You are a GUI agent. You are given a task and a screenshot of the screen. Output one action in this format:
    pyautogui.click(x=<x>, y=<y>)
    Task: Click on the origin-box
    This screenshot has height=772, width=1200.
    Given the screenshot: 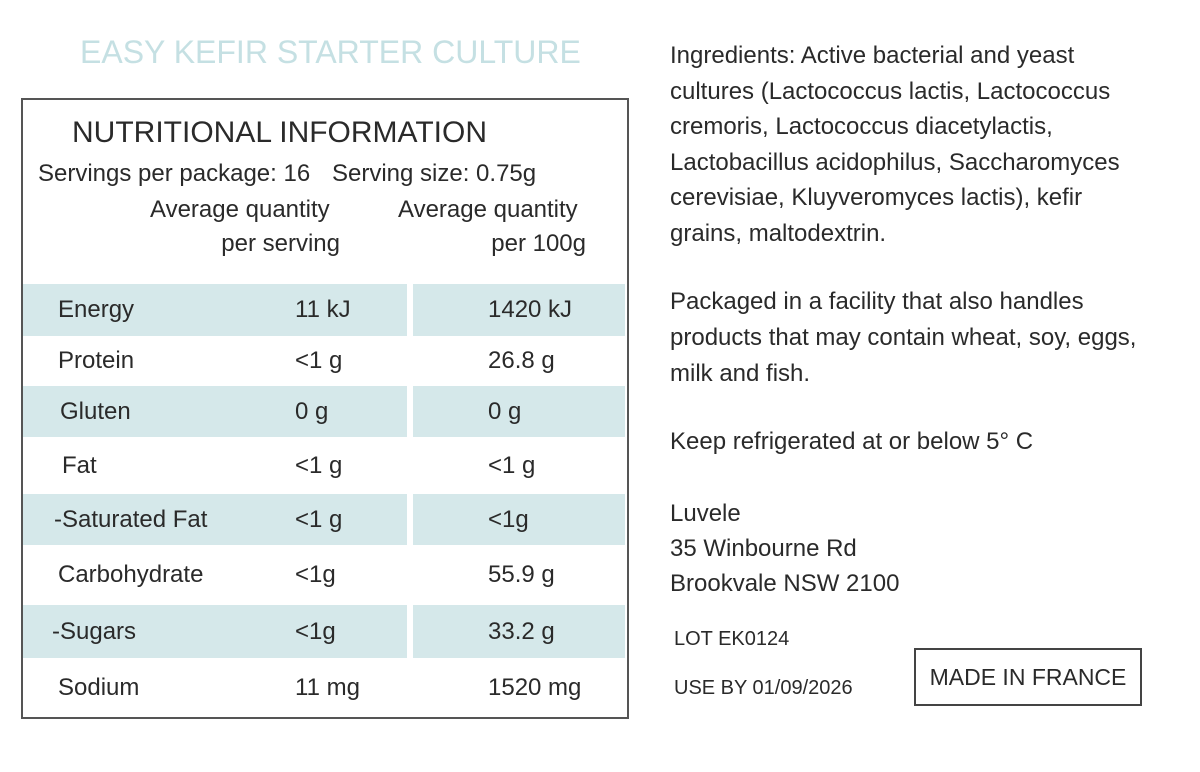 What is the action you would take?
    pyautogui.click(x=1028, y=677)
    